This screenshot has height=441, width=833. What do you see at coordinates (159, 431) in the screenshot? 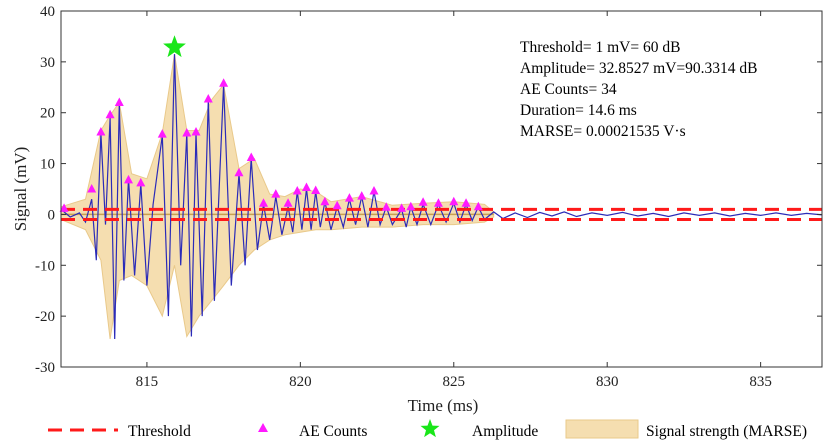
I see `legend-threshold-label: Threshold` at bounding box center [159, 431].